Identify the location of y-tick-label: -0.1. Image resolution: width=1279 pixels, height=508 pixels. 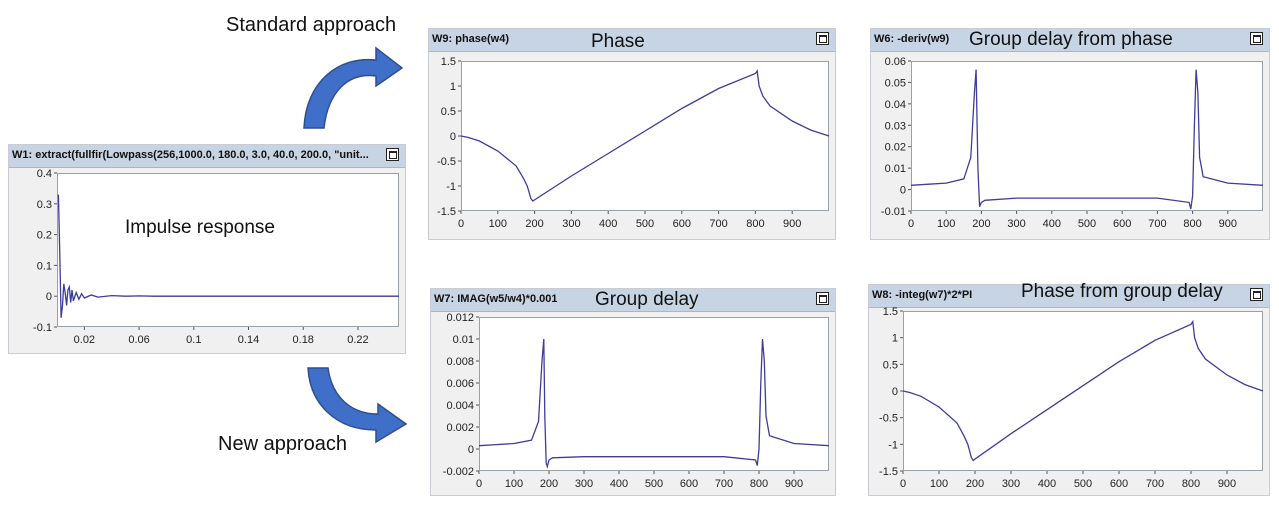
(42, 328).